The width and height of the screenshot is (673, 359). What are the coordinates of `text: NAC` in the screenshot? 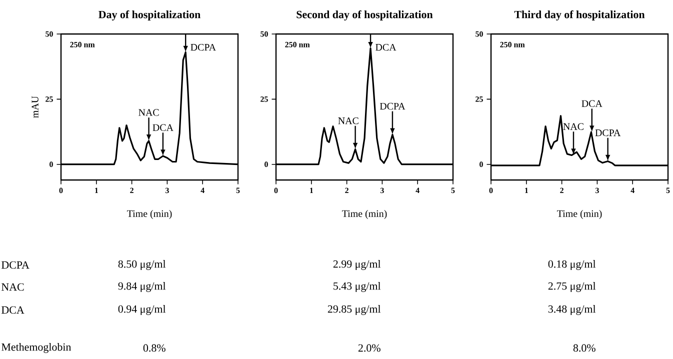 It's located at (13, 287).